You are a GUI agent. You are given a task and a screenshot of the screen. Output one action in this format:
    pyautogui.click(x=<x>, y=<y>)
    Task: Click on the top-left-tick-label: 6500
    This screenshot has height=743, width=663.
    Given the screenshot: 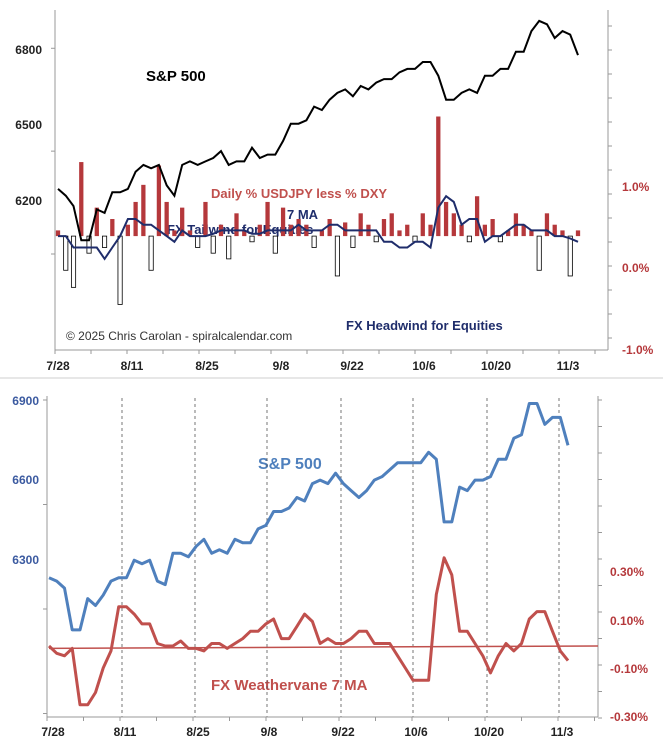 What is the action you would take?
    pyautogui.click(x=28, y=125)
    